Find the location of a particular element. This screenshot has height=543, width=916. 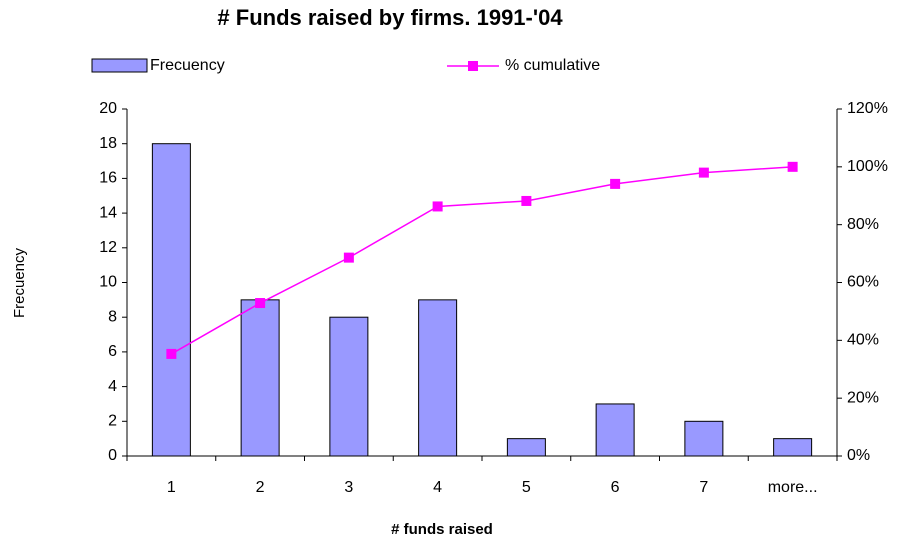

y-tick-label: 12 is located at coordinates (108, 247).